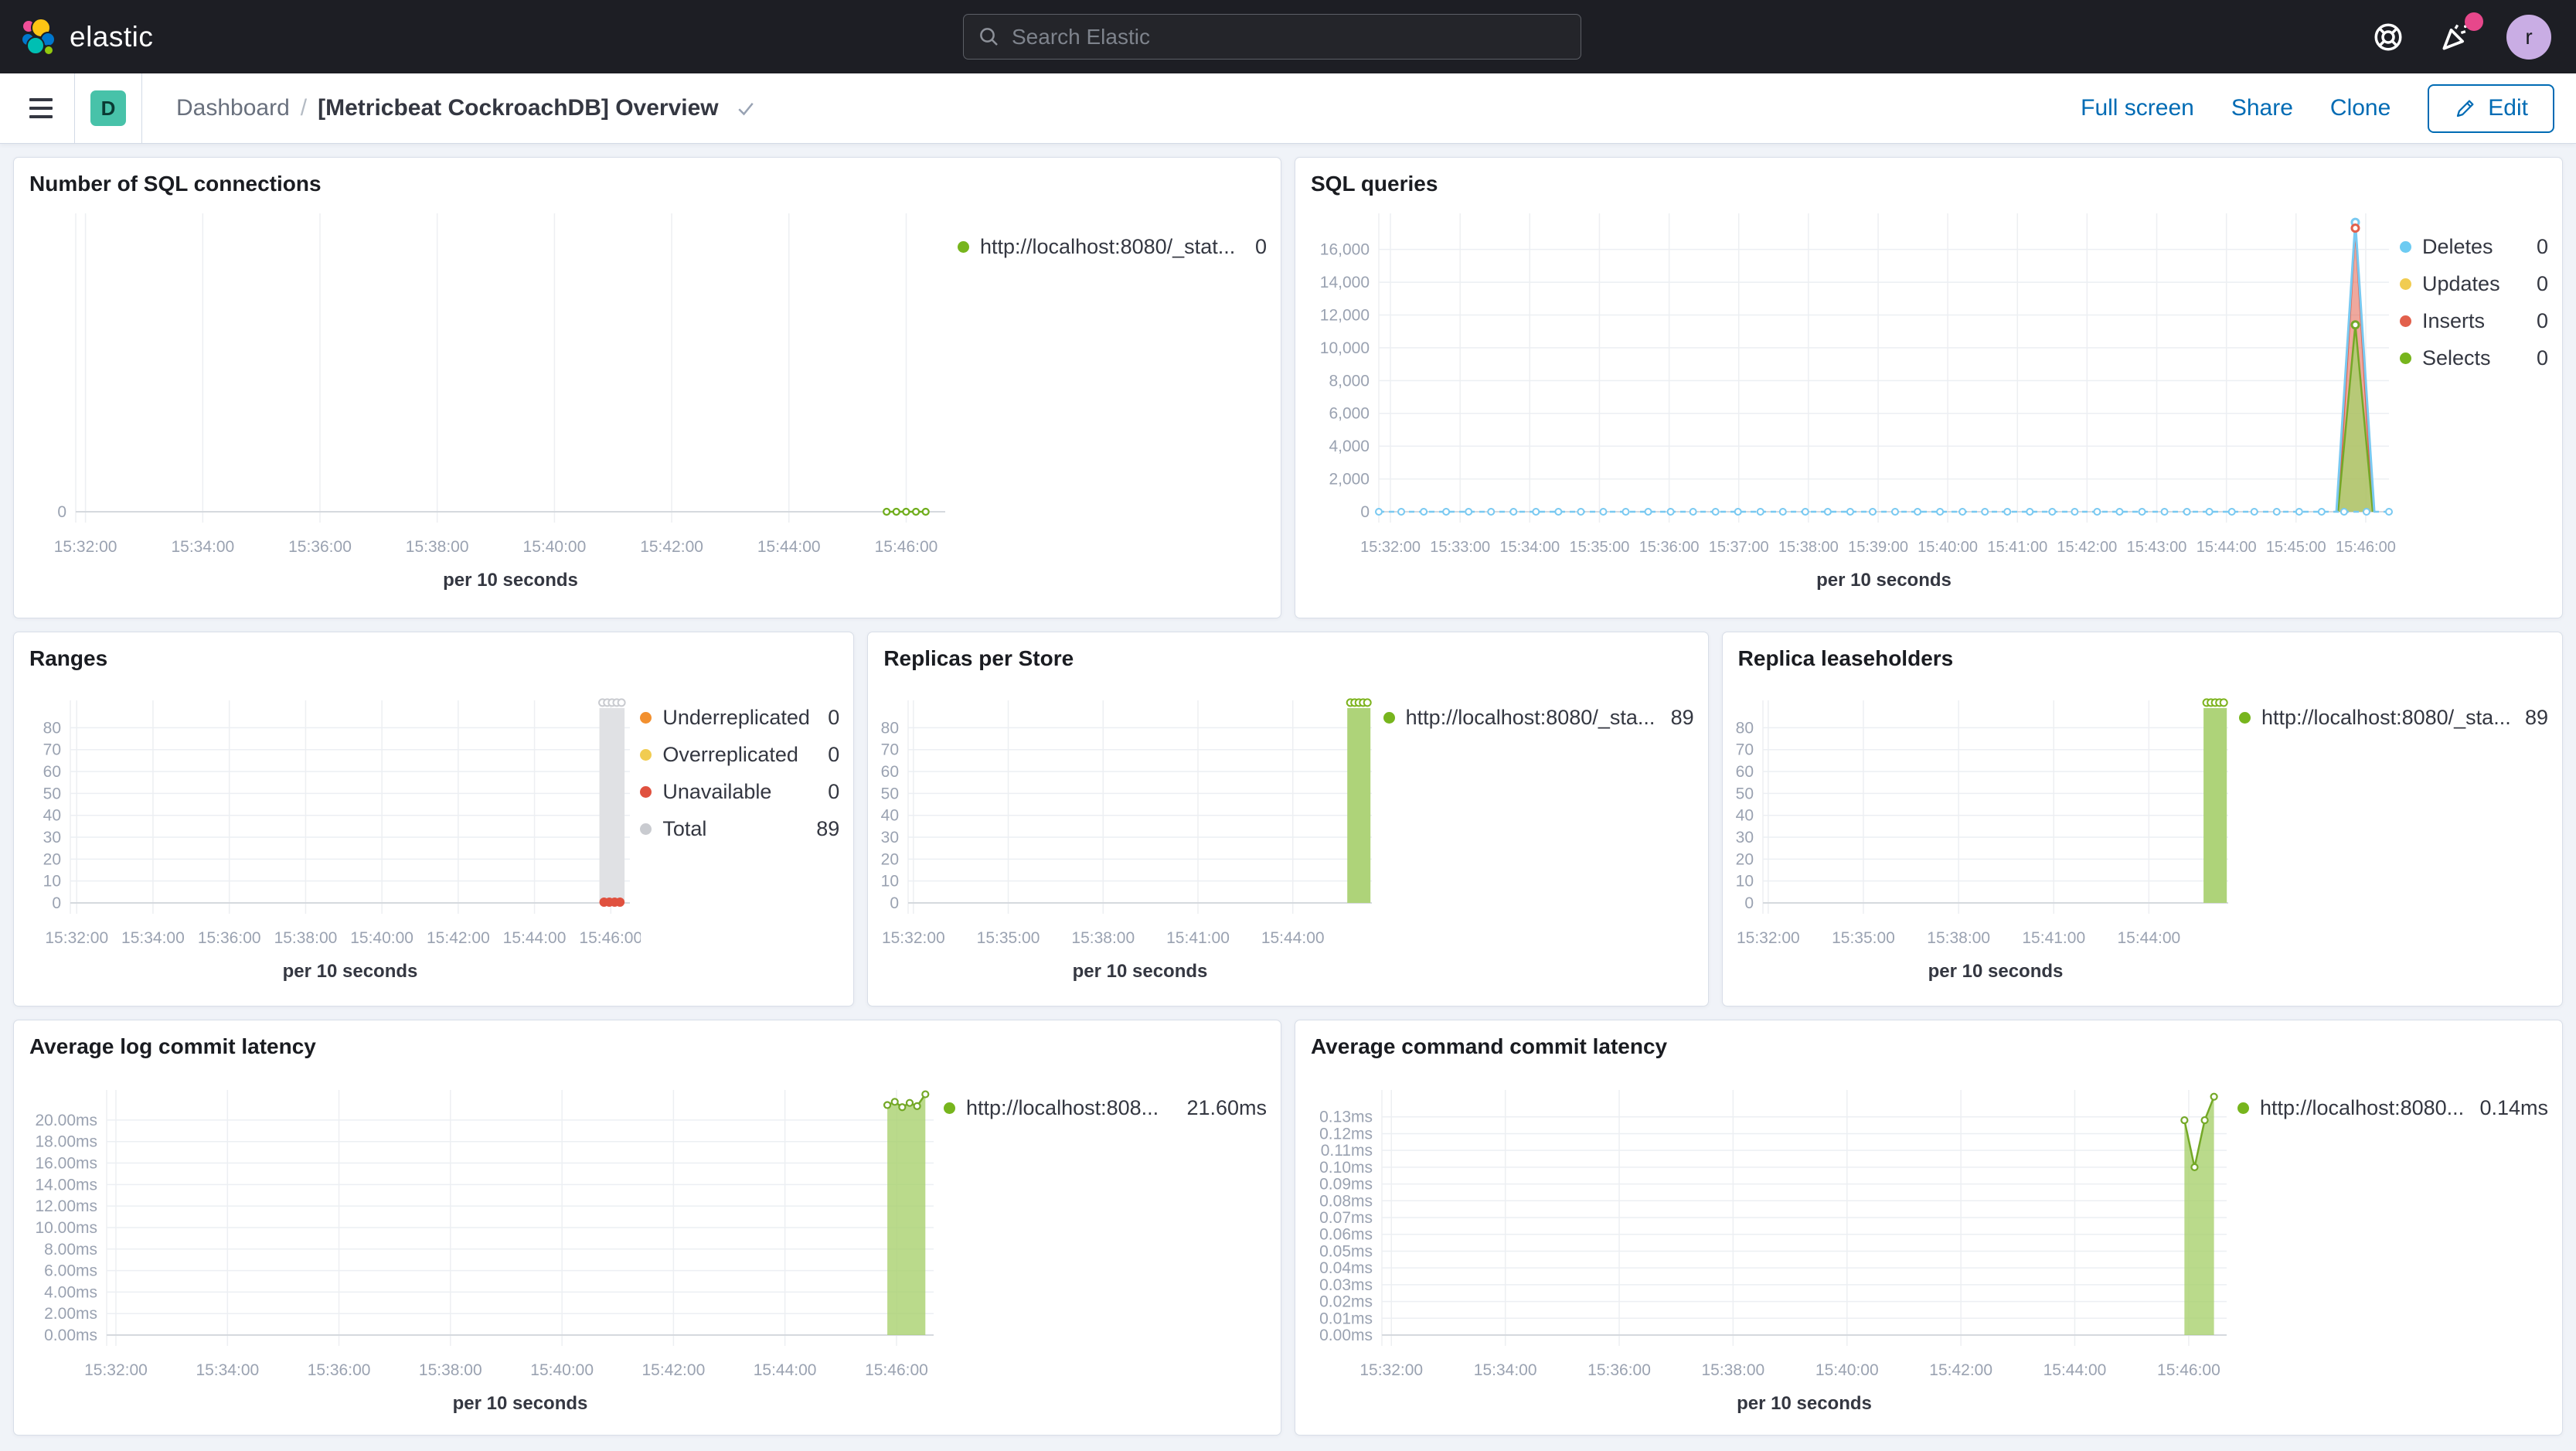 This screenshot has height=1451, width=2576. What do you see at coordinates (1346, 1117) in the screenshot?
I see `svg-text: 0.13ms` at bounding box center [1346, 1117].